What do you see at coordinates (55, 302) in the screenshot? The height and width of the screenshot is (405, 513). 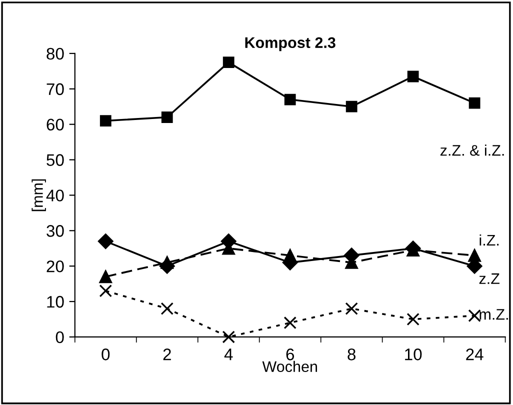 I see `y-tick-label: 10` at bounding box center [55, 302].